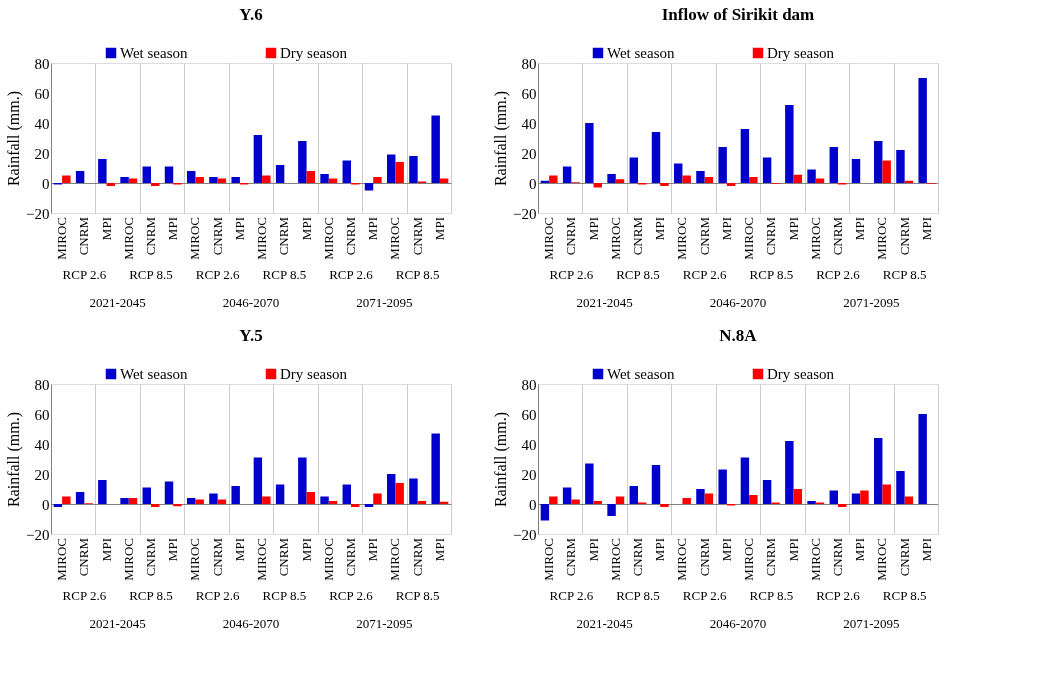  Describe the element at coordinates (42, 93) in the screenshot. I see `y-tick-label: 60` at that location.